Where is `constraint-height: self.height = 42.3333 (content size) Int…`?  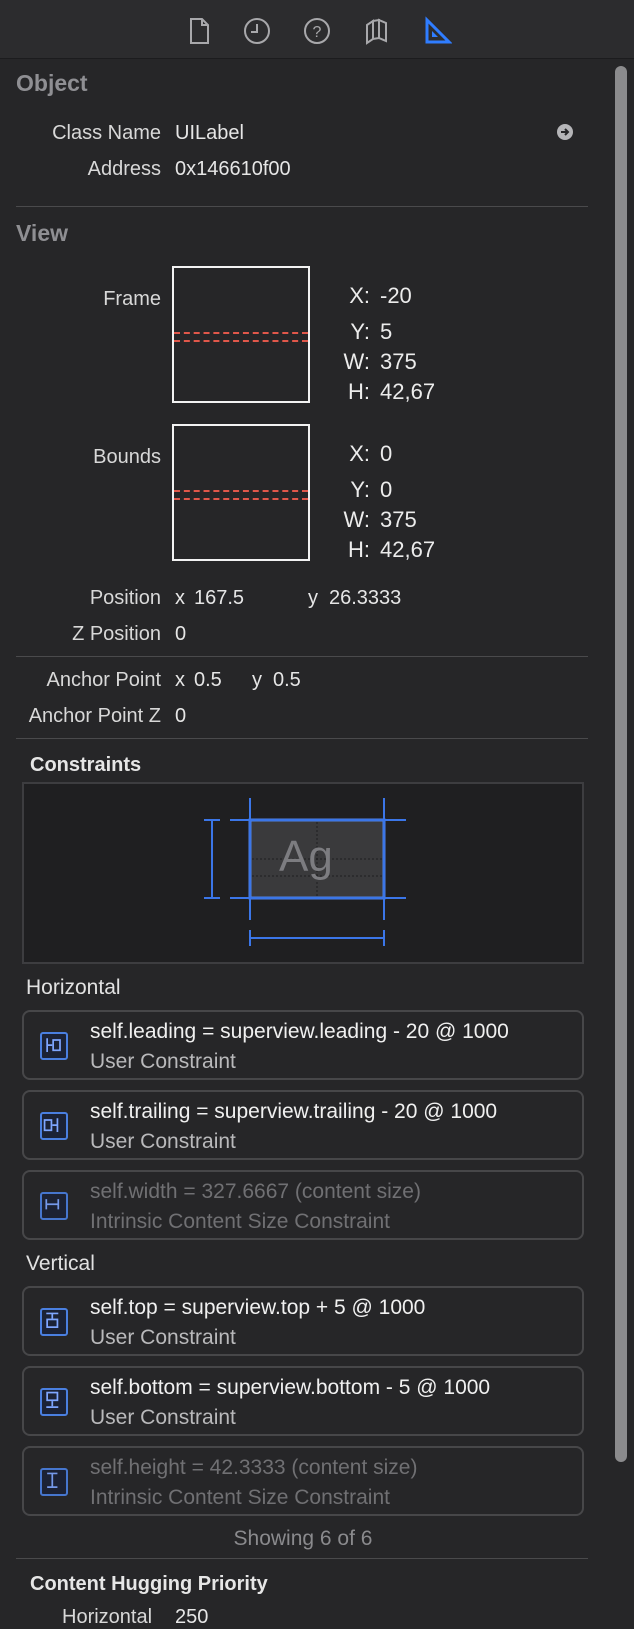 constraint-height: self.height = 42.3333 (content size) Int… is located at coordinates (303, 1481).